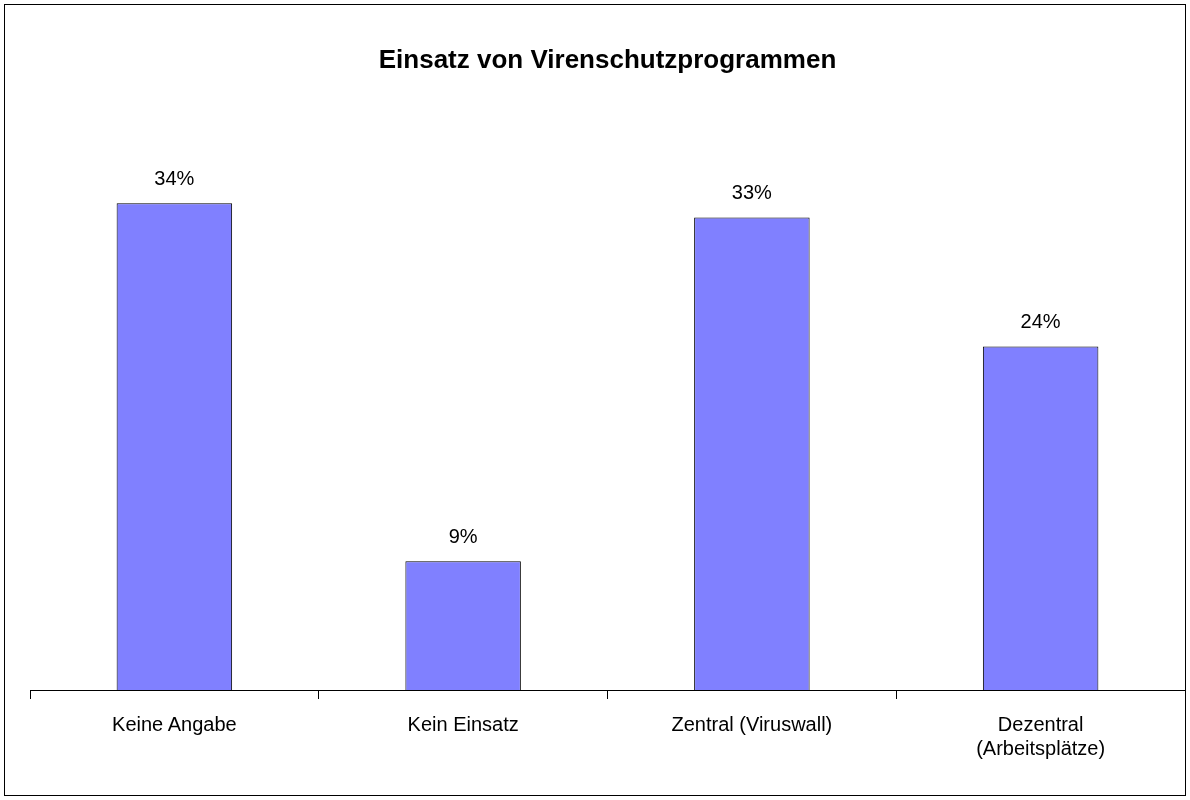 This screenshot has height=800, width=1190. What do you see at coordinates (1040, 320) in the screenshot?
I see `data-label: 24%` at bounding box center [1040, 320].